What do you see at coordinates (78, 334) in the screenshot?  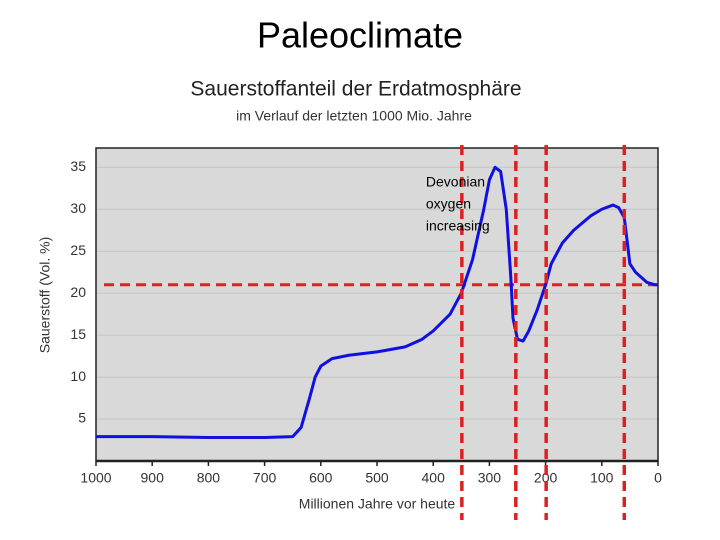 I see `y-tick-label: 15` at bounding box center [78, 334].